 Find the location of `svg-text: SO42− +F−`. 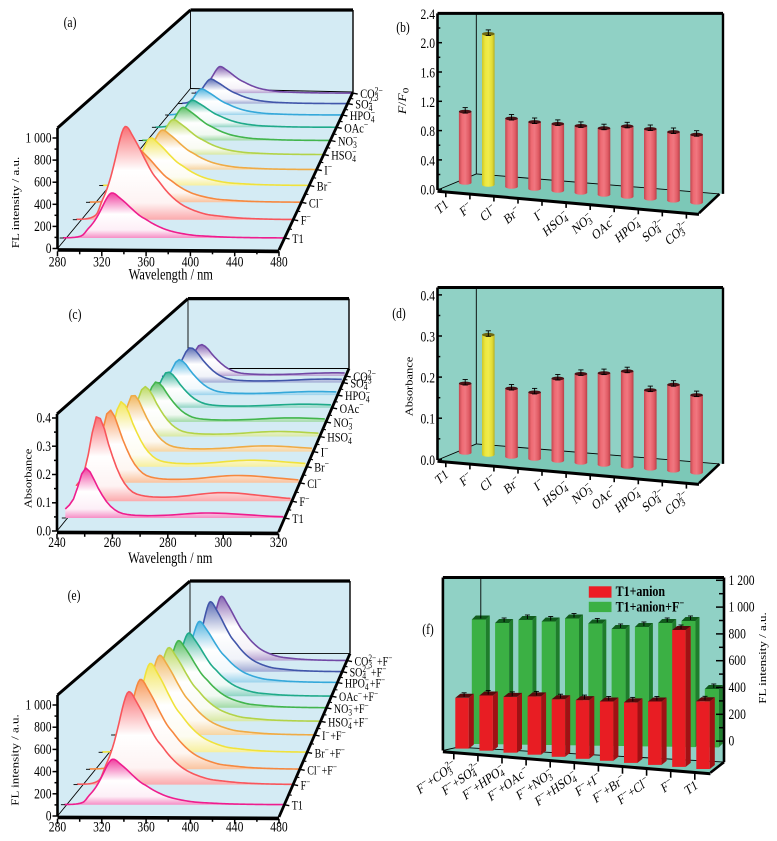

svg-text: SO42− +F− is located at coordinates (369, 672).